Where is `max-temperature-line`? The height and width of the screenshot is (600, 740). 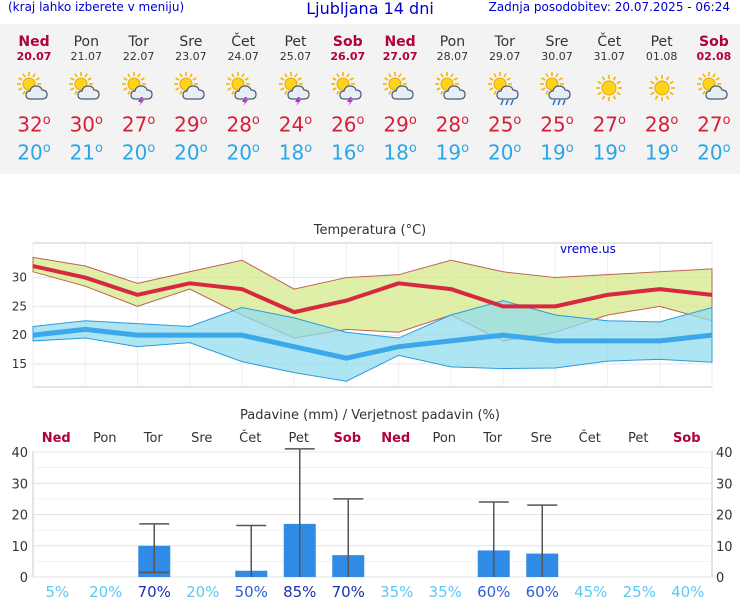 max-temperature-line is located at coordinates (372, 289).